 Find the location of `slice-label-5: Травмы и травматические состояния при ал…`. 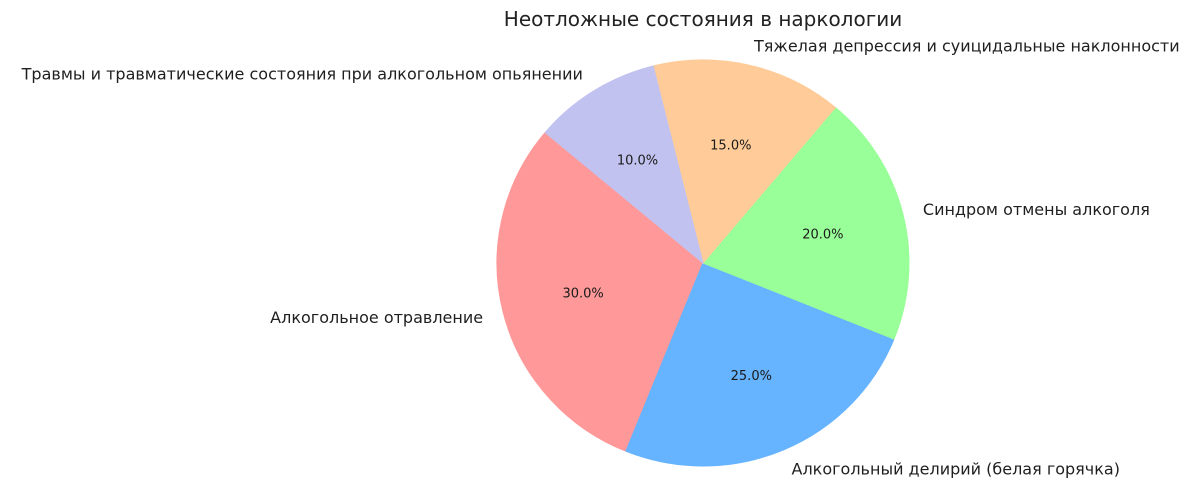

slice-label-5: Травмы и травматические состояния при ал… is located at coordinates (302, 74).